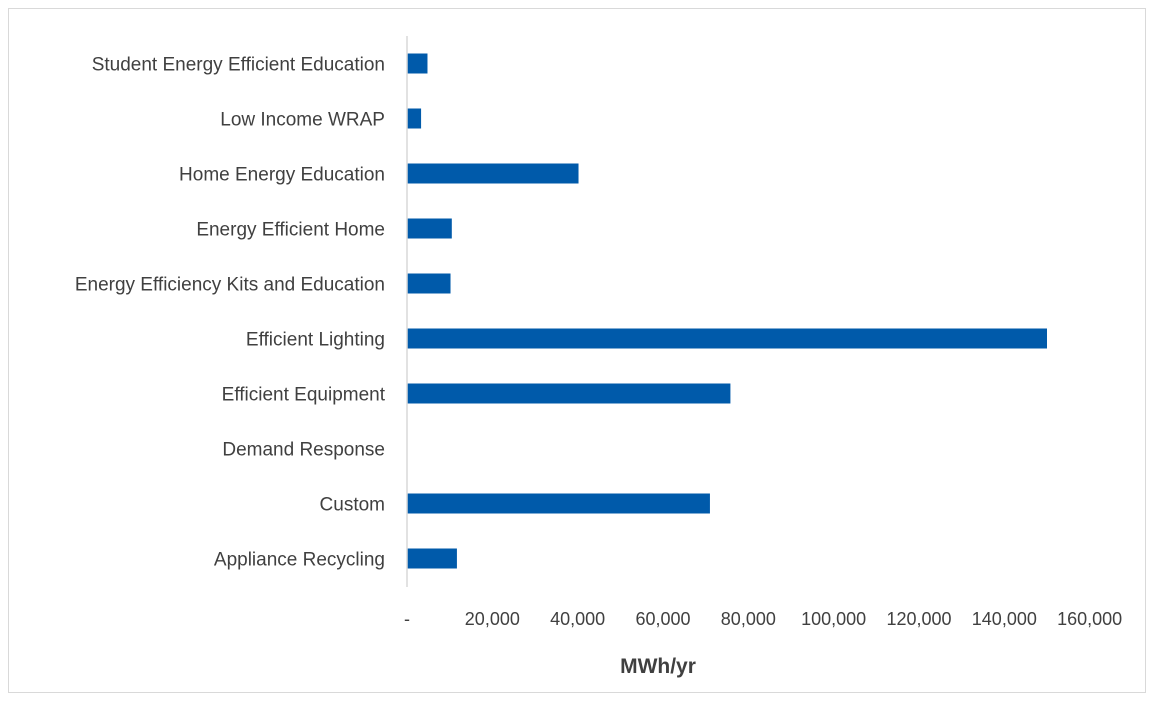  What do you see at coordinates (282, 175) in the screenshot?
I see `category-label: Home Energy Education` at bounding box center [282, 175].